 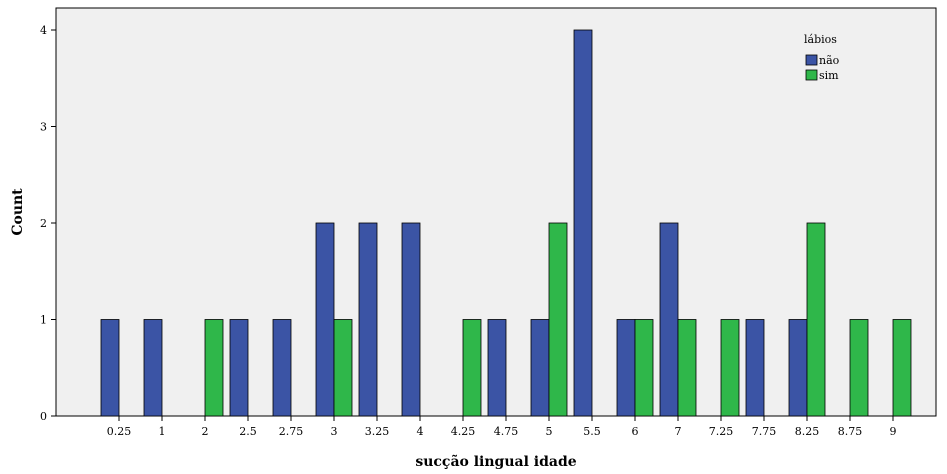 What do you see at coordinates (205, 431) in the screenshot?
I see `x-tick-label: 2` at bounding box center [205, 431].